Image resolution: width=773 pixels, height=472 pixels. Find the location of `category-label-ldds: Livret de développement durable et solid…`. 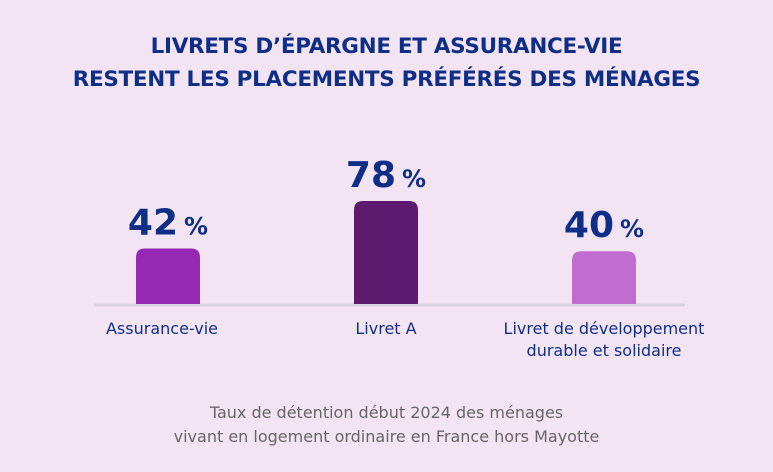

category-label-ldds: Livret de développement durable et solid… is located at coordinates (604, 340).